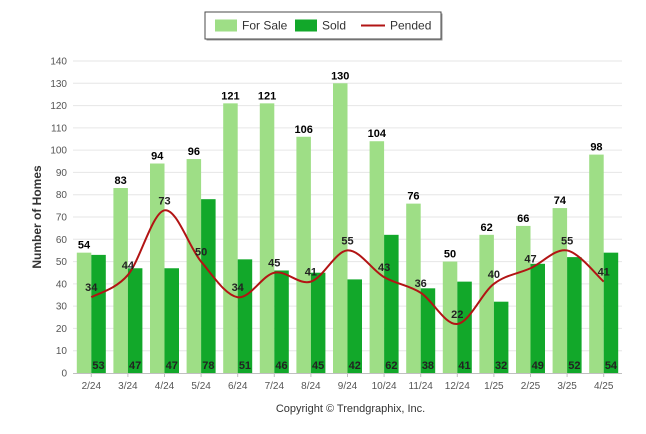 The image size is (646, 434). I want to click on x-tick-label: 7/24, so click(275, 386).